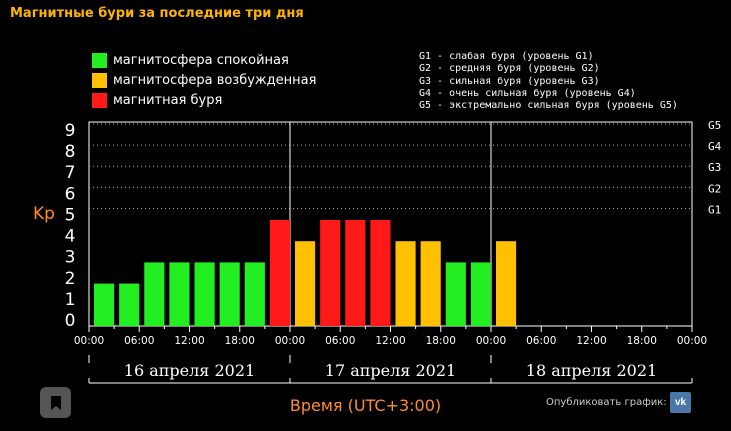 Image resolution: width=731 pixels, height=431 pixels. Describe the element at coordinates (99, 100) in the screenshot. I see `legend-swatch-storm` at that location.